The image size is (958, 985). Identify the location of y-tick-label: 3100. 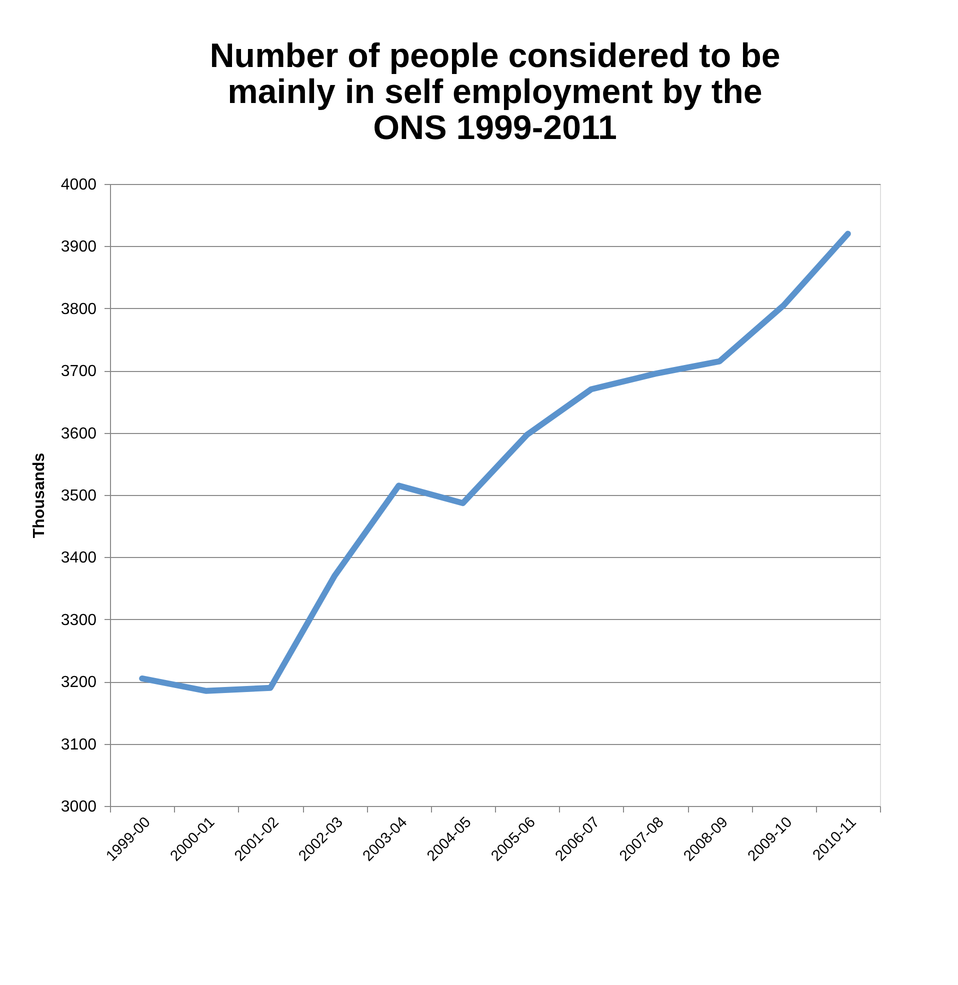
(78, 745).